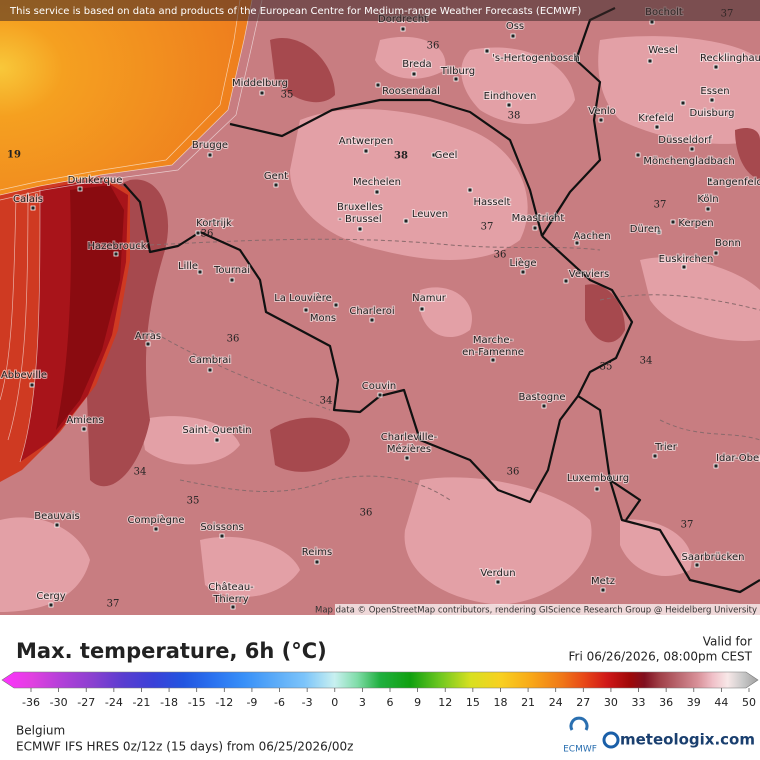 This screenshot has width=760, height=760. Describe the element at coordinates (57, 516) in the screenshot. I see `city-label: Beauvais` at that location.